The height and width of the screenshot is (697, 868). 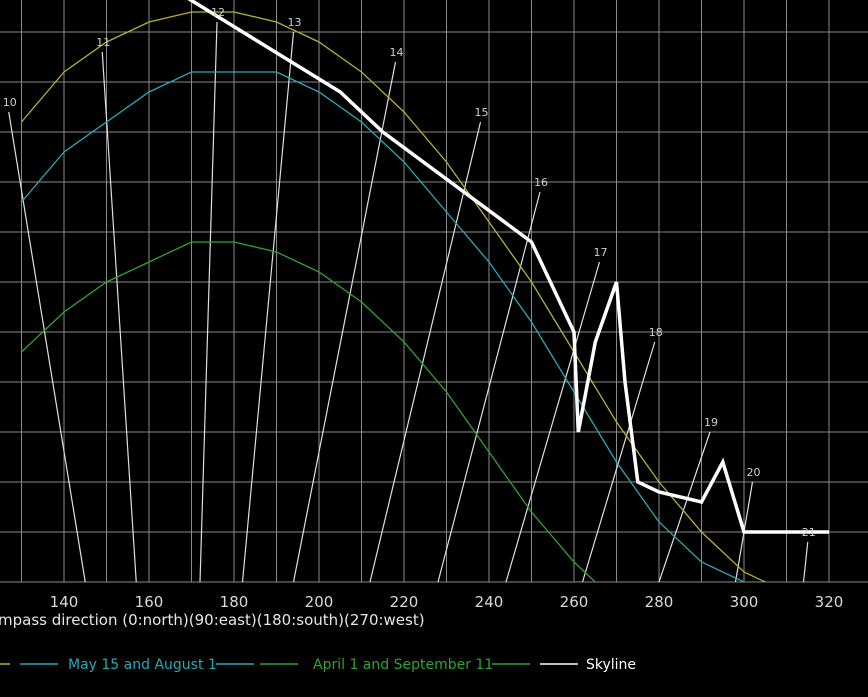 What do you see at coordinates (404, 602) in the screenshot?
I see `x-tick-220: 220` at bounding box center [404, 602].